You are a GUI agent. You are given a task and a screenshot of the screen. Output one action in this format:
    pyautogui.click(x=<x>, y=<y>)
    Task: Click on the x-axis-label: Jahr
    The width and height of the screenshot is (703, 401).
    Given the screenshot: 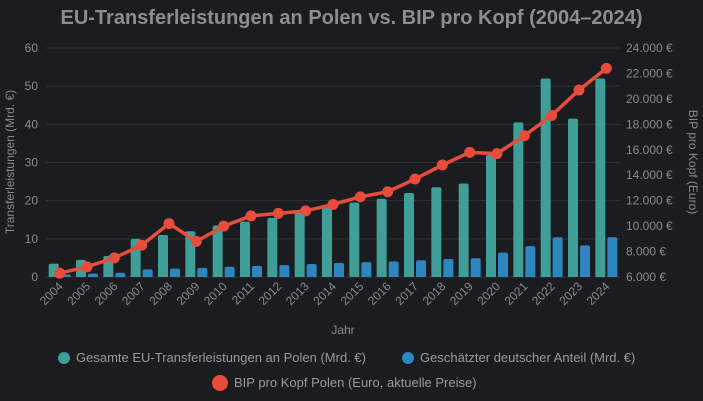 What is the action you would take?
    pyautogui.click(x=342, y=330)
    